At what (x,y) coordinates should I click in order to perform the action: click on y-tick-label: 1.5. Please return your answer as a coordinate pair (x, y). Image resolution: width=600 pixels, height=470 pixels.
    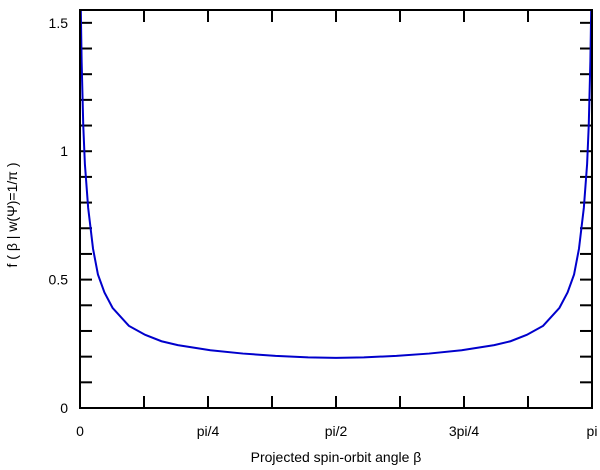
    Looking at the image, I should click on (59, 23).